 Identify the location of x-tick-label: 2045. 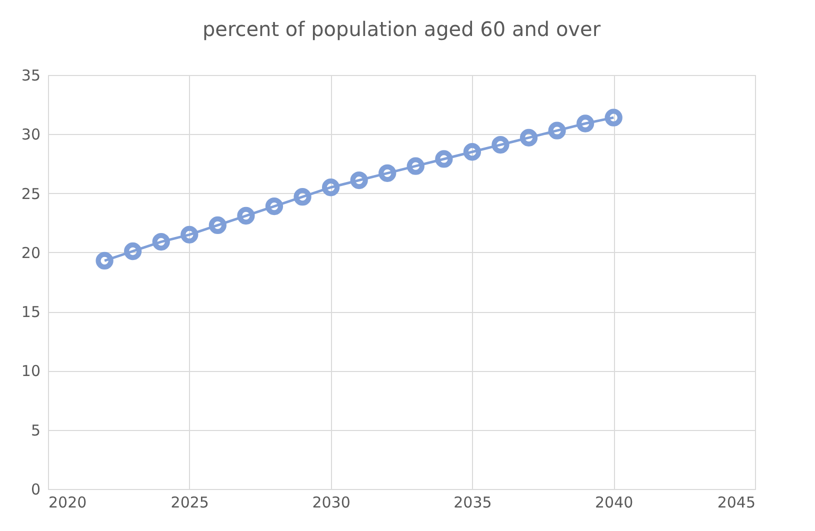
(736, 503).